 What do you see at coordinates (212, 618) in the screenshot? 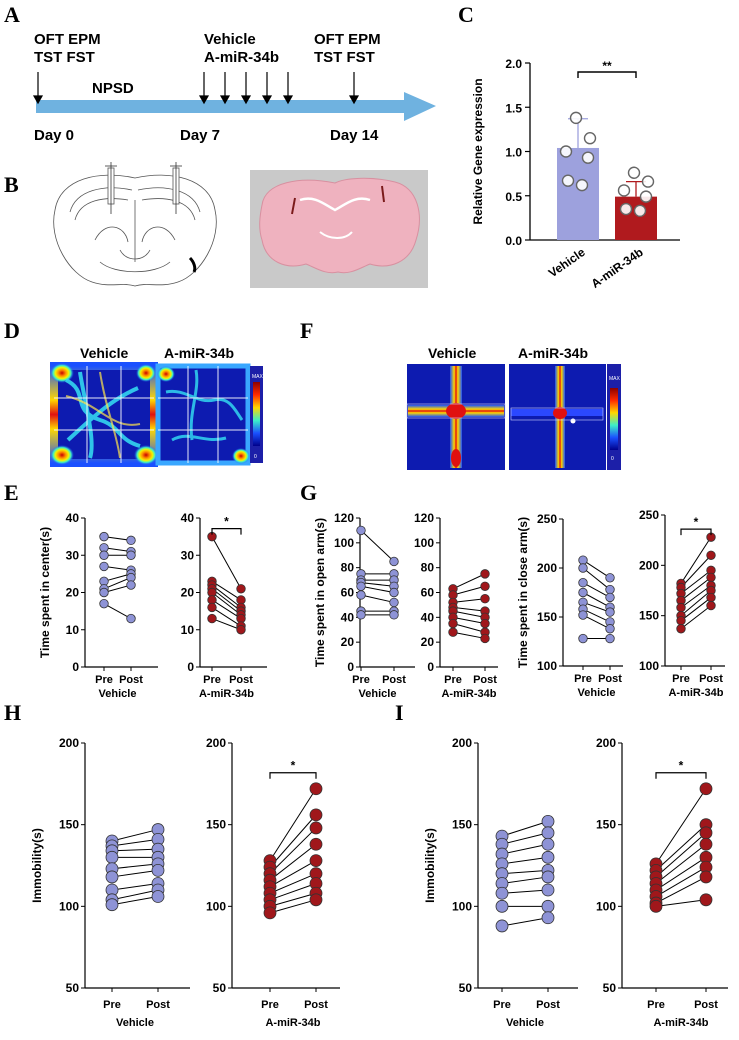
I see `e2-pre-point` at bounding box center [212, 618].